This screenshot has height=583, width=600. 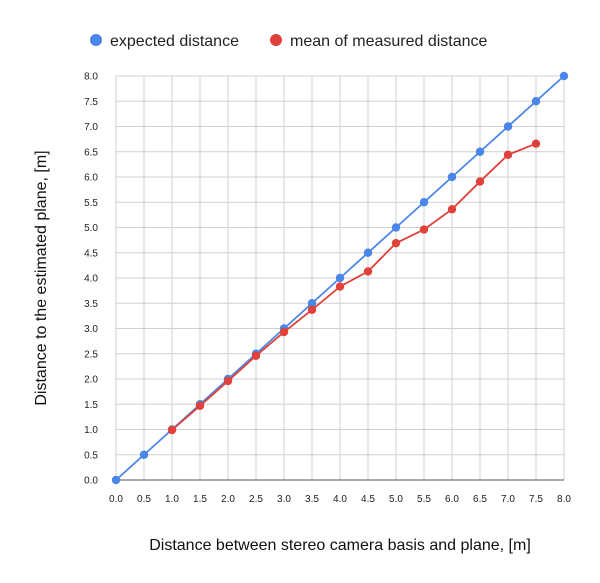 What do you see at coordinates (116, 499) in the screenshot?
I see `x-tick-label: 0.0` at bounding box center [116, 499].